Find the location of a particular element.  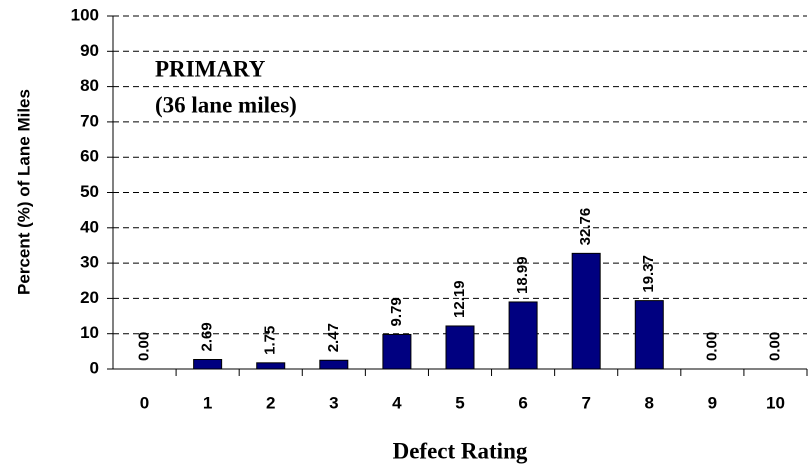

x-tick-label: 2 is located at coordinates (270, 402).